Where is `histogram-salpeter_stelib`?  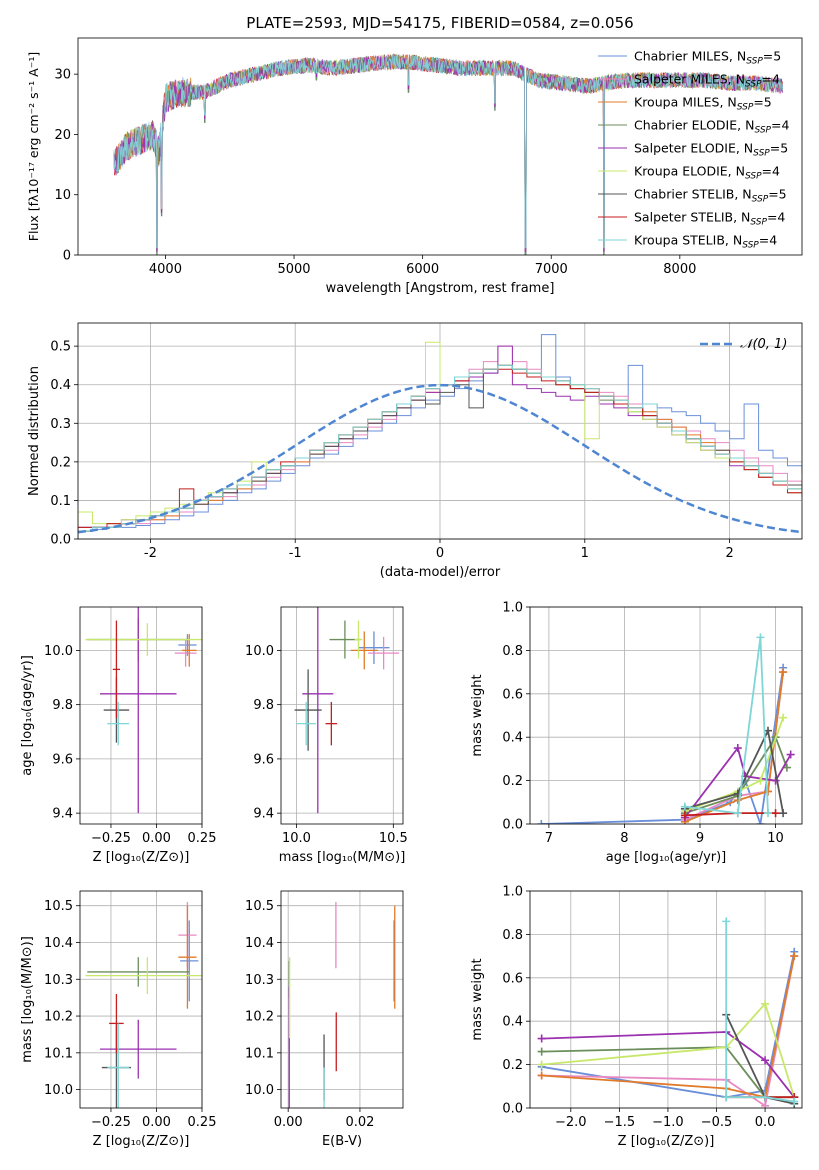 histogram-salpeter_stelib is located at coordinates (440, 453).